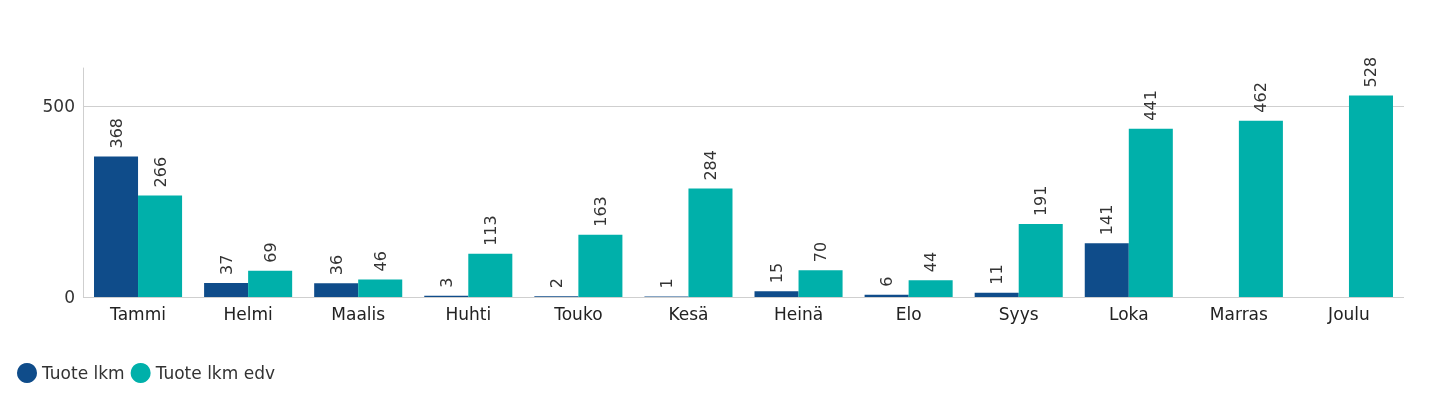  I want to click on x-tick-label: Syys, so click(1018, 313).